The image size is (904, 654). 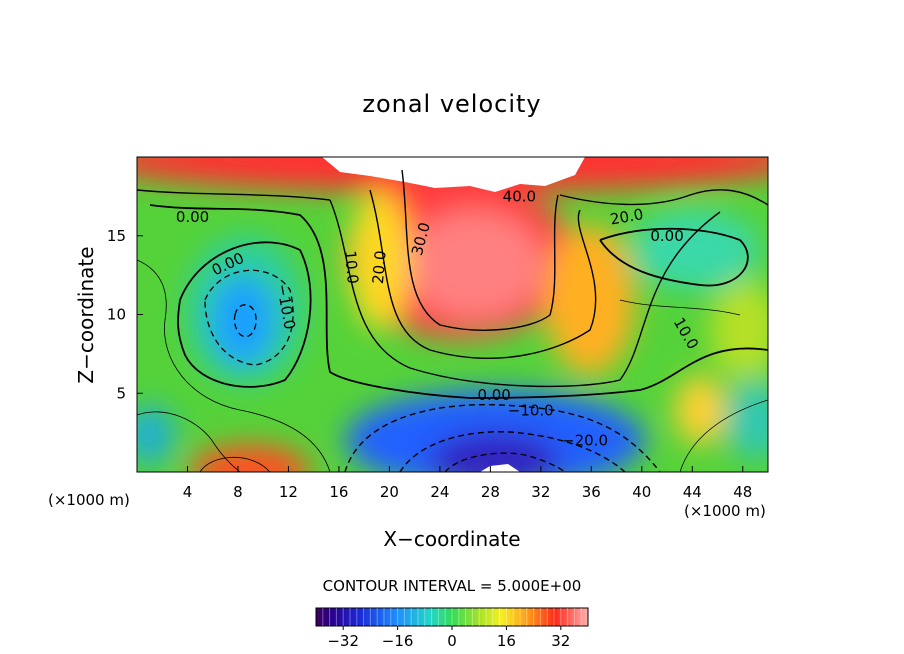 What do you see at coordinates (452, 617) in the screenshot?
I see `colorbar-stripes` at bounding box center [452, 617].